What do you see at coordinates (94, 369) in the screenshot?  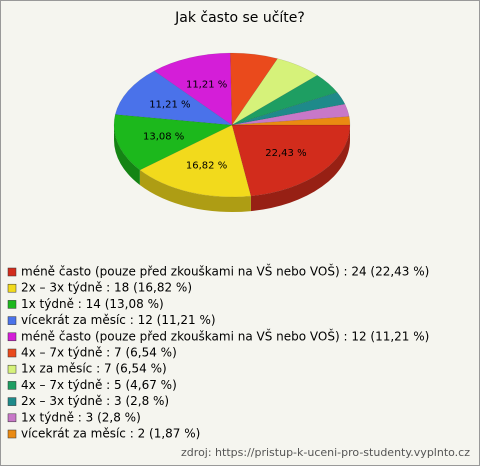 I see `legend-label: 1x za měsíc : 7 (6,54 %)` at bounding box center [94, 369].